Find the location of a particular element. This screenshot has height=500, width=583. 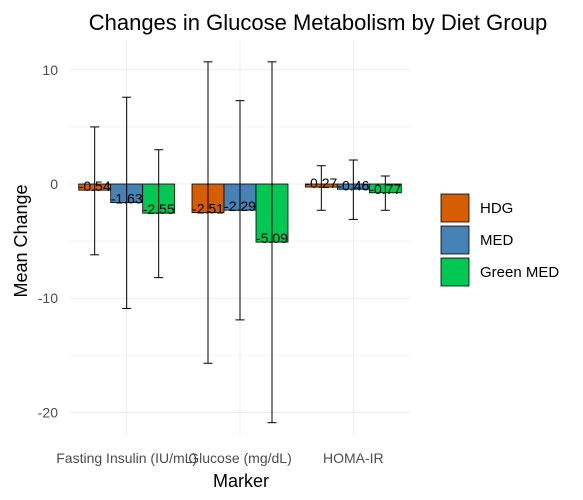

legend-label: HDG is located at coordinates (496, 208).